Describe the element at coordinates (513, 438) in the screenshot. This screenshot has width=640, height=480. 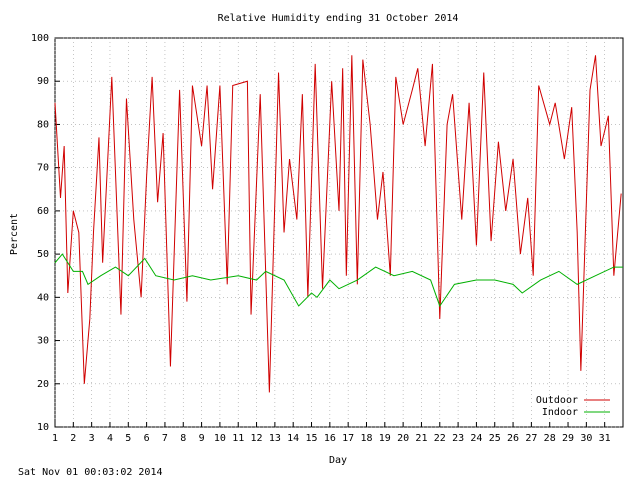
I see `x-tick-label: 26` at that location.